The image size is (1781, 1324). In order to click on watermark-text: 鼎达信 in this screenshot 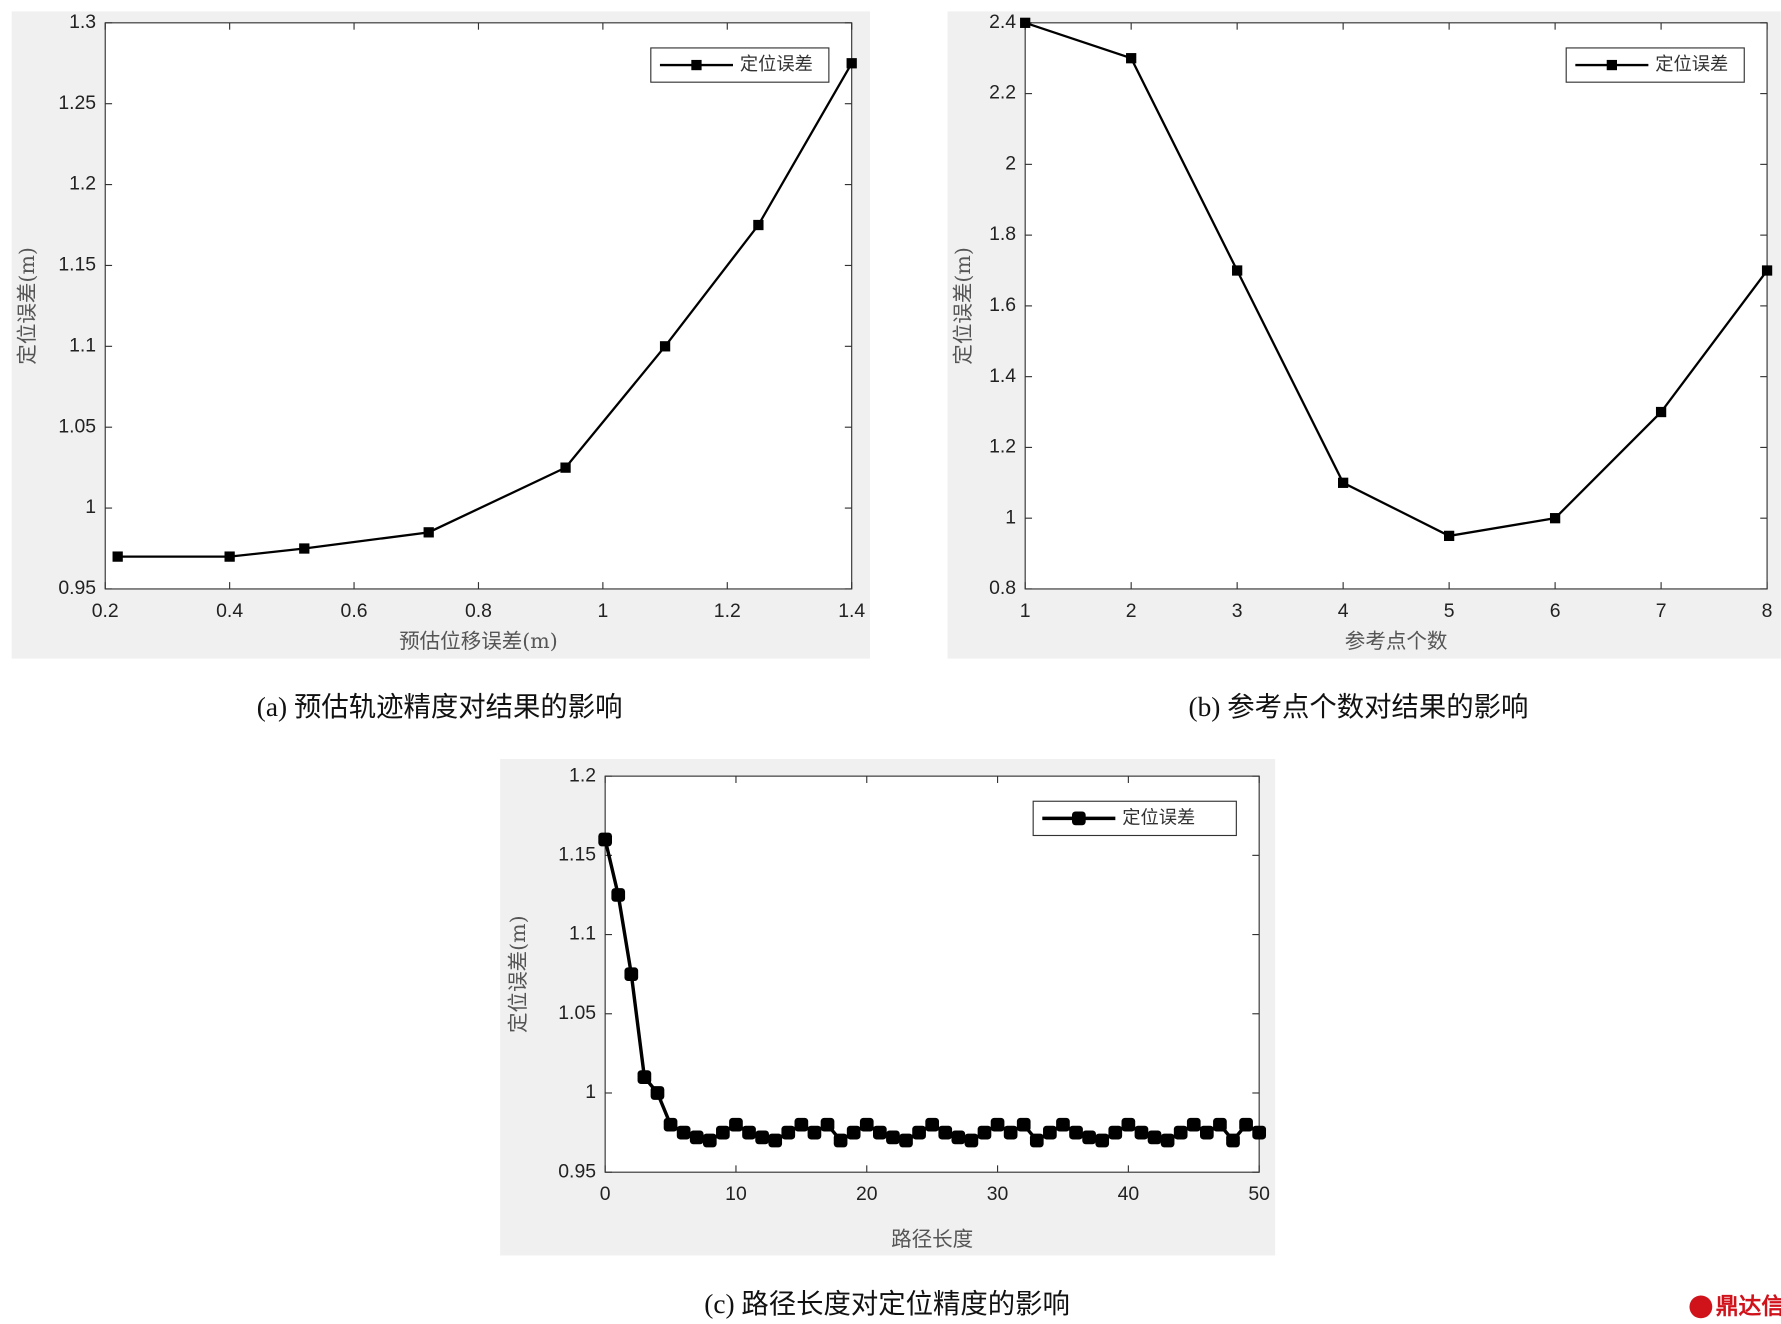, I will do `click(1748, 1306)`.